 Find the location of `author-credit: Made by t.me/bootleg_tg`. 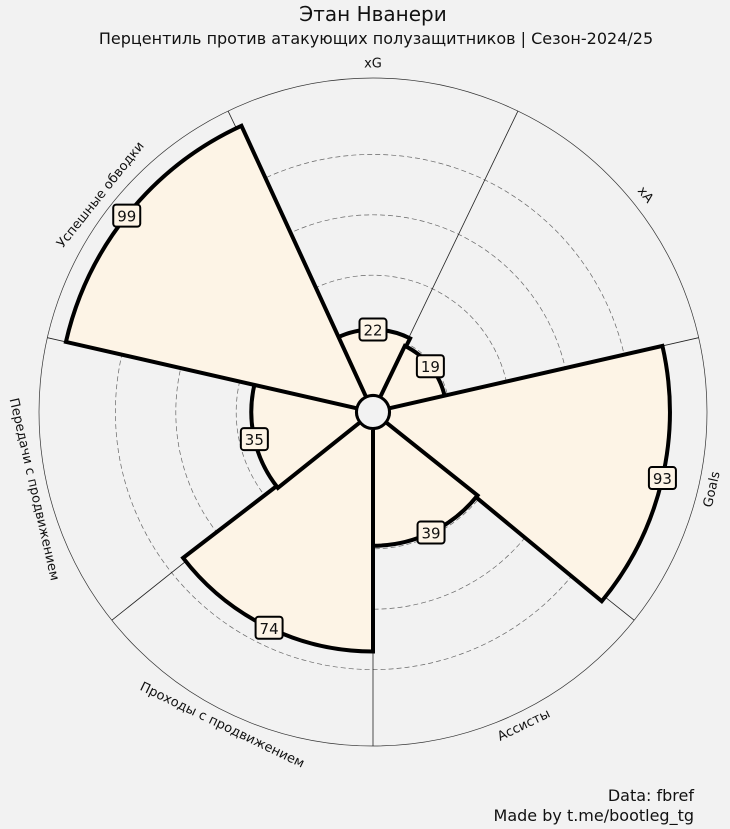

author-credit: Made by t.me/bootleg_tg is located at coordinates (593, 815).